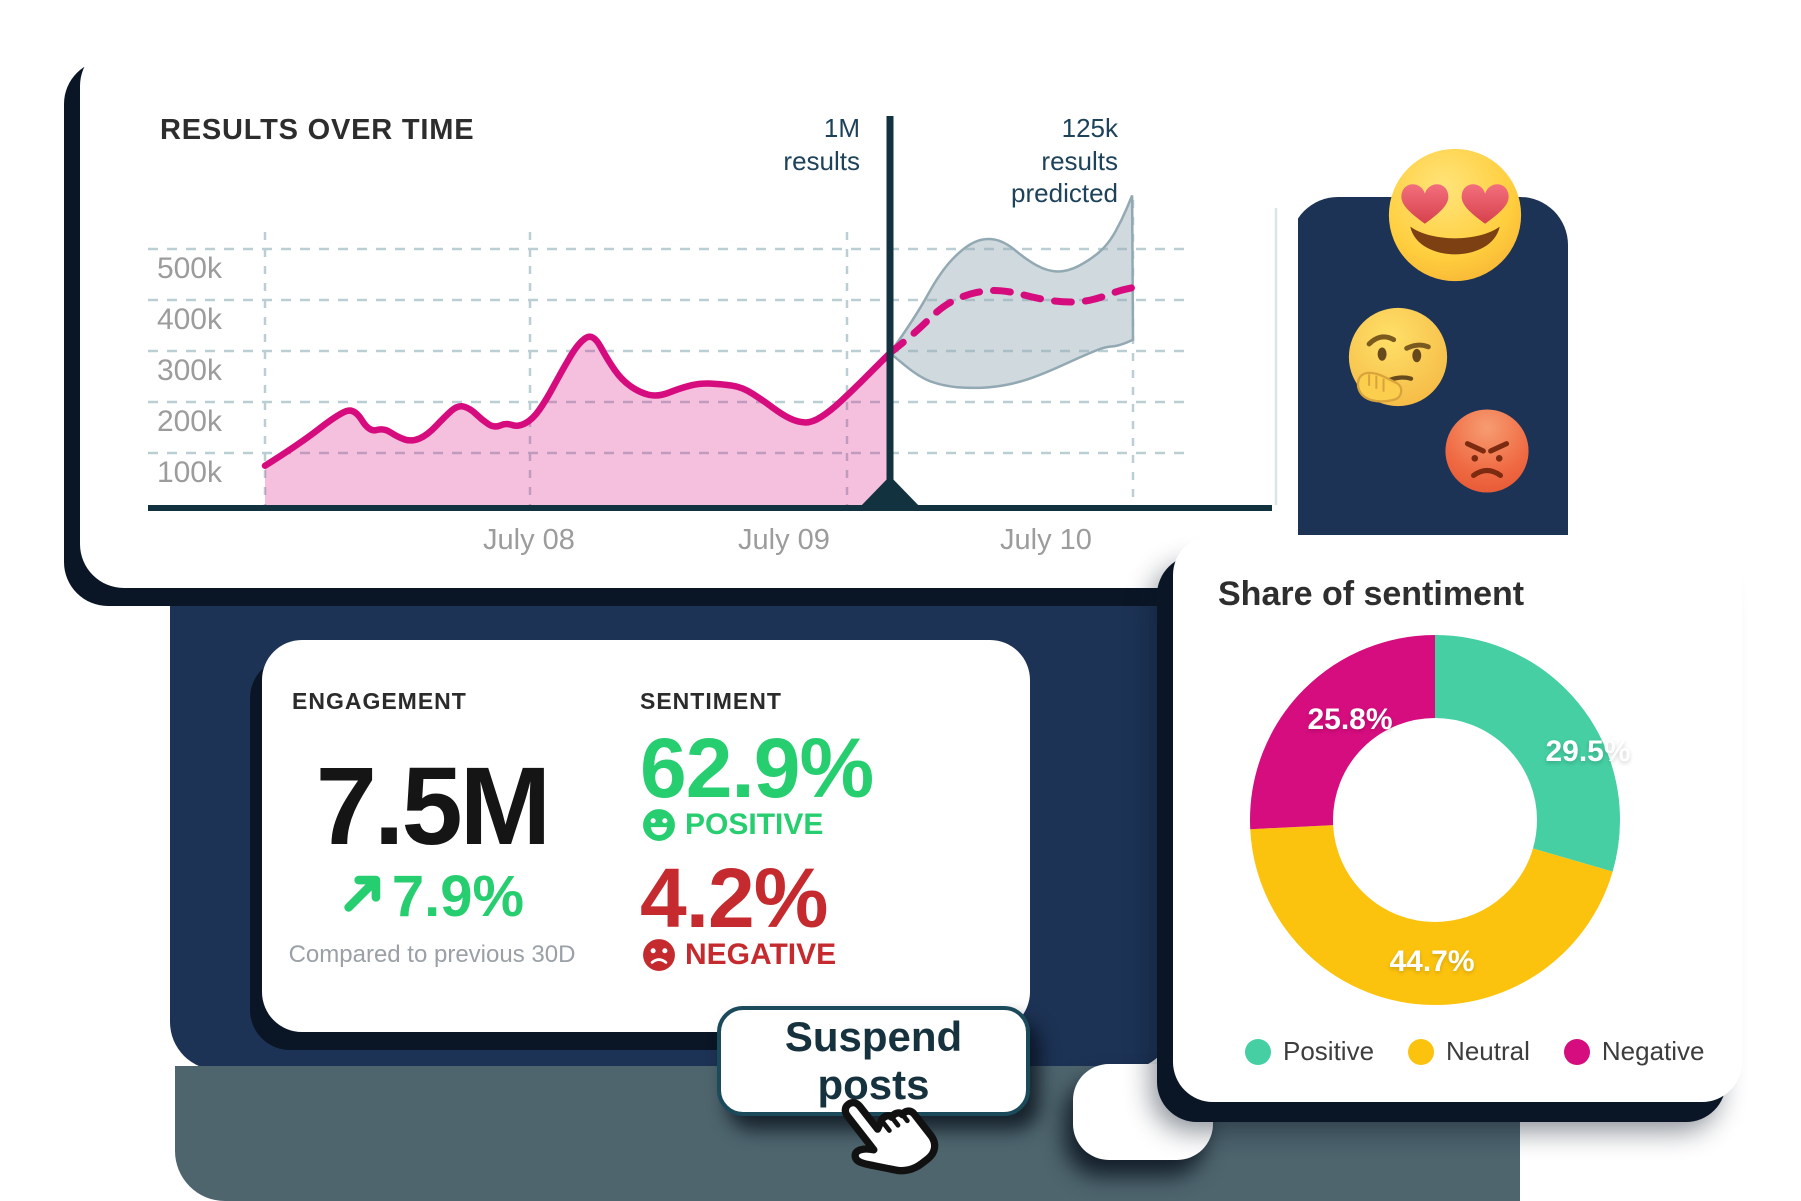 This screenshot has width=1801, height=1201. What do you see at coordinates (1371, 594) in the screenshot?
I see `share-of-sentiment-title: Share of sentiment` at bounding box center [1371, 594].